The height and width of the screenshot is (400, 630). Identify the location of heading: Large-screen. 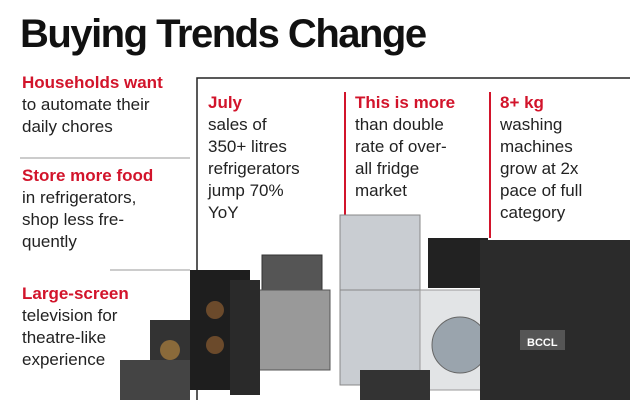
(75, 293).